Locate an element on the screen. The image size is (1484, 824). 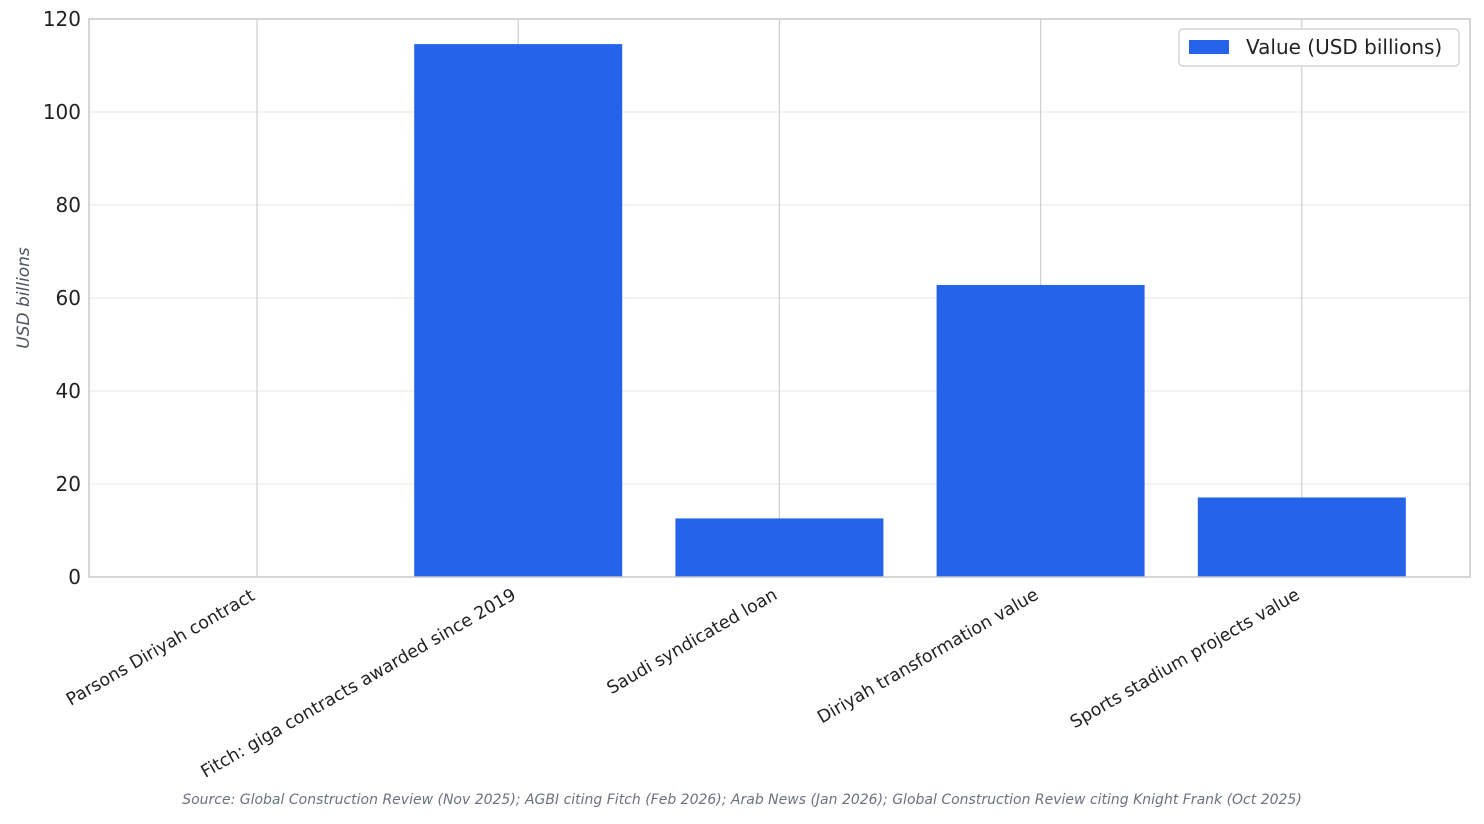
y-tick-label: 120 is located at coordinates (62, 19).